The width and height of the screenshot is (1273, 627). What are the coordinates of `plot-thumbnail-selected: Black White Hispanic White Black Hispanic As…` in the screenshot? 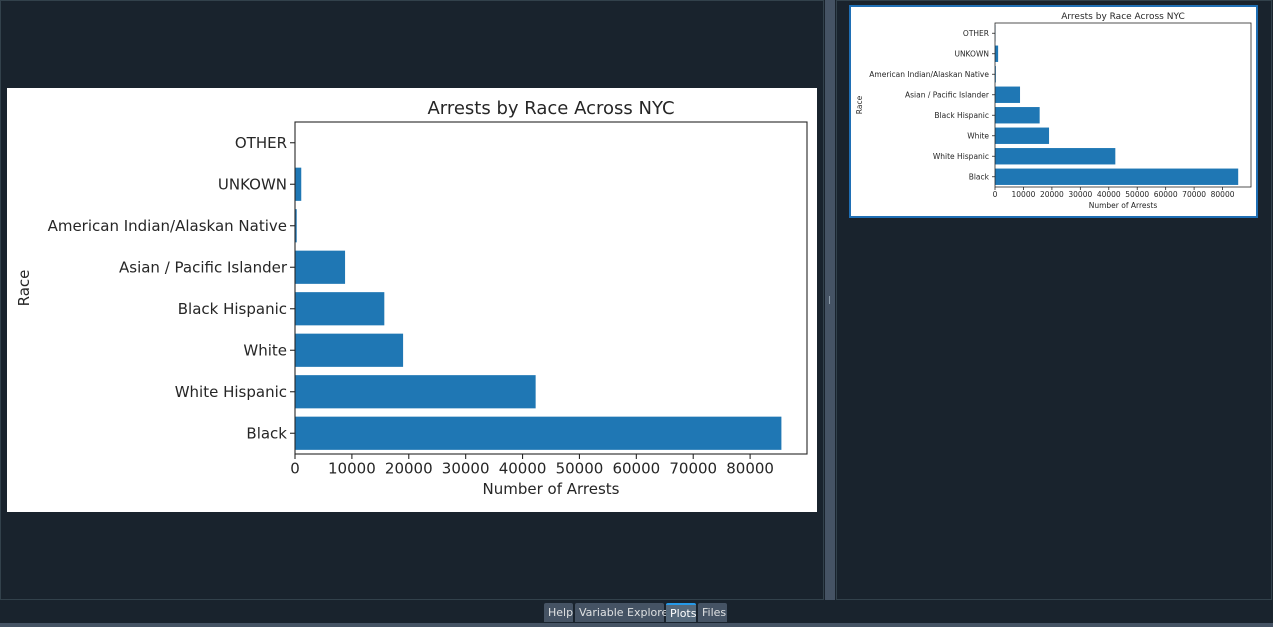 It's located at (1053, 111).